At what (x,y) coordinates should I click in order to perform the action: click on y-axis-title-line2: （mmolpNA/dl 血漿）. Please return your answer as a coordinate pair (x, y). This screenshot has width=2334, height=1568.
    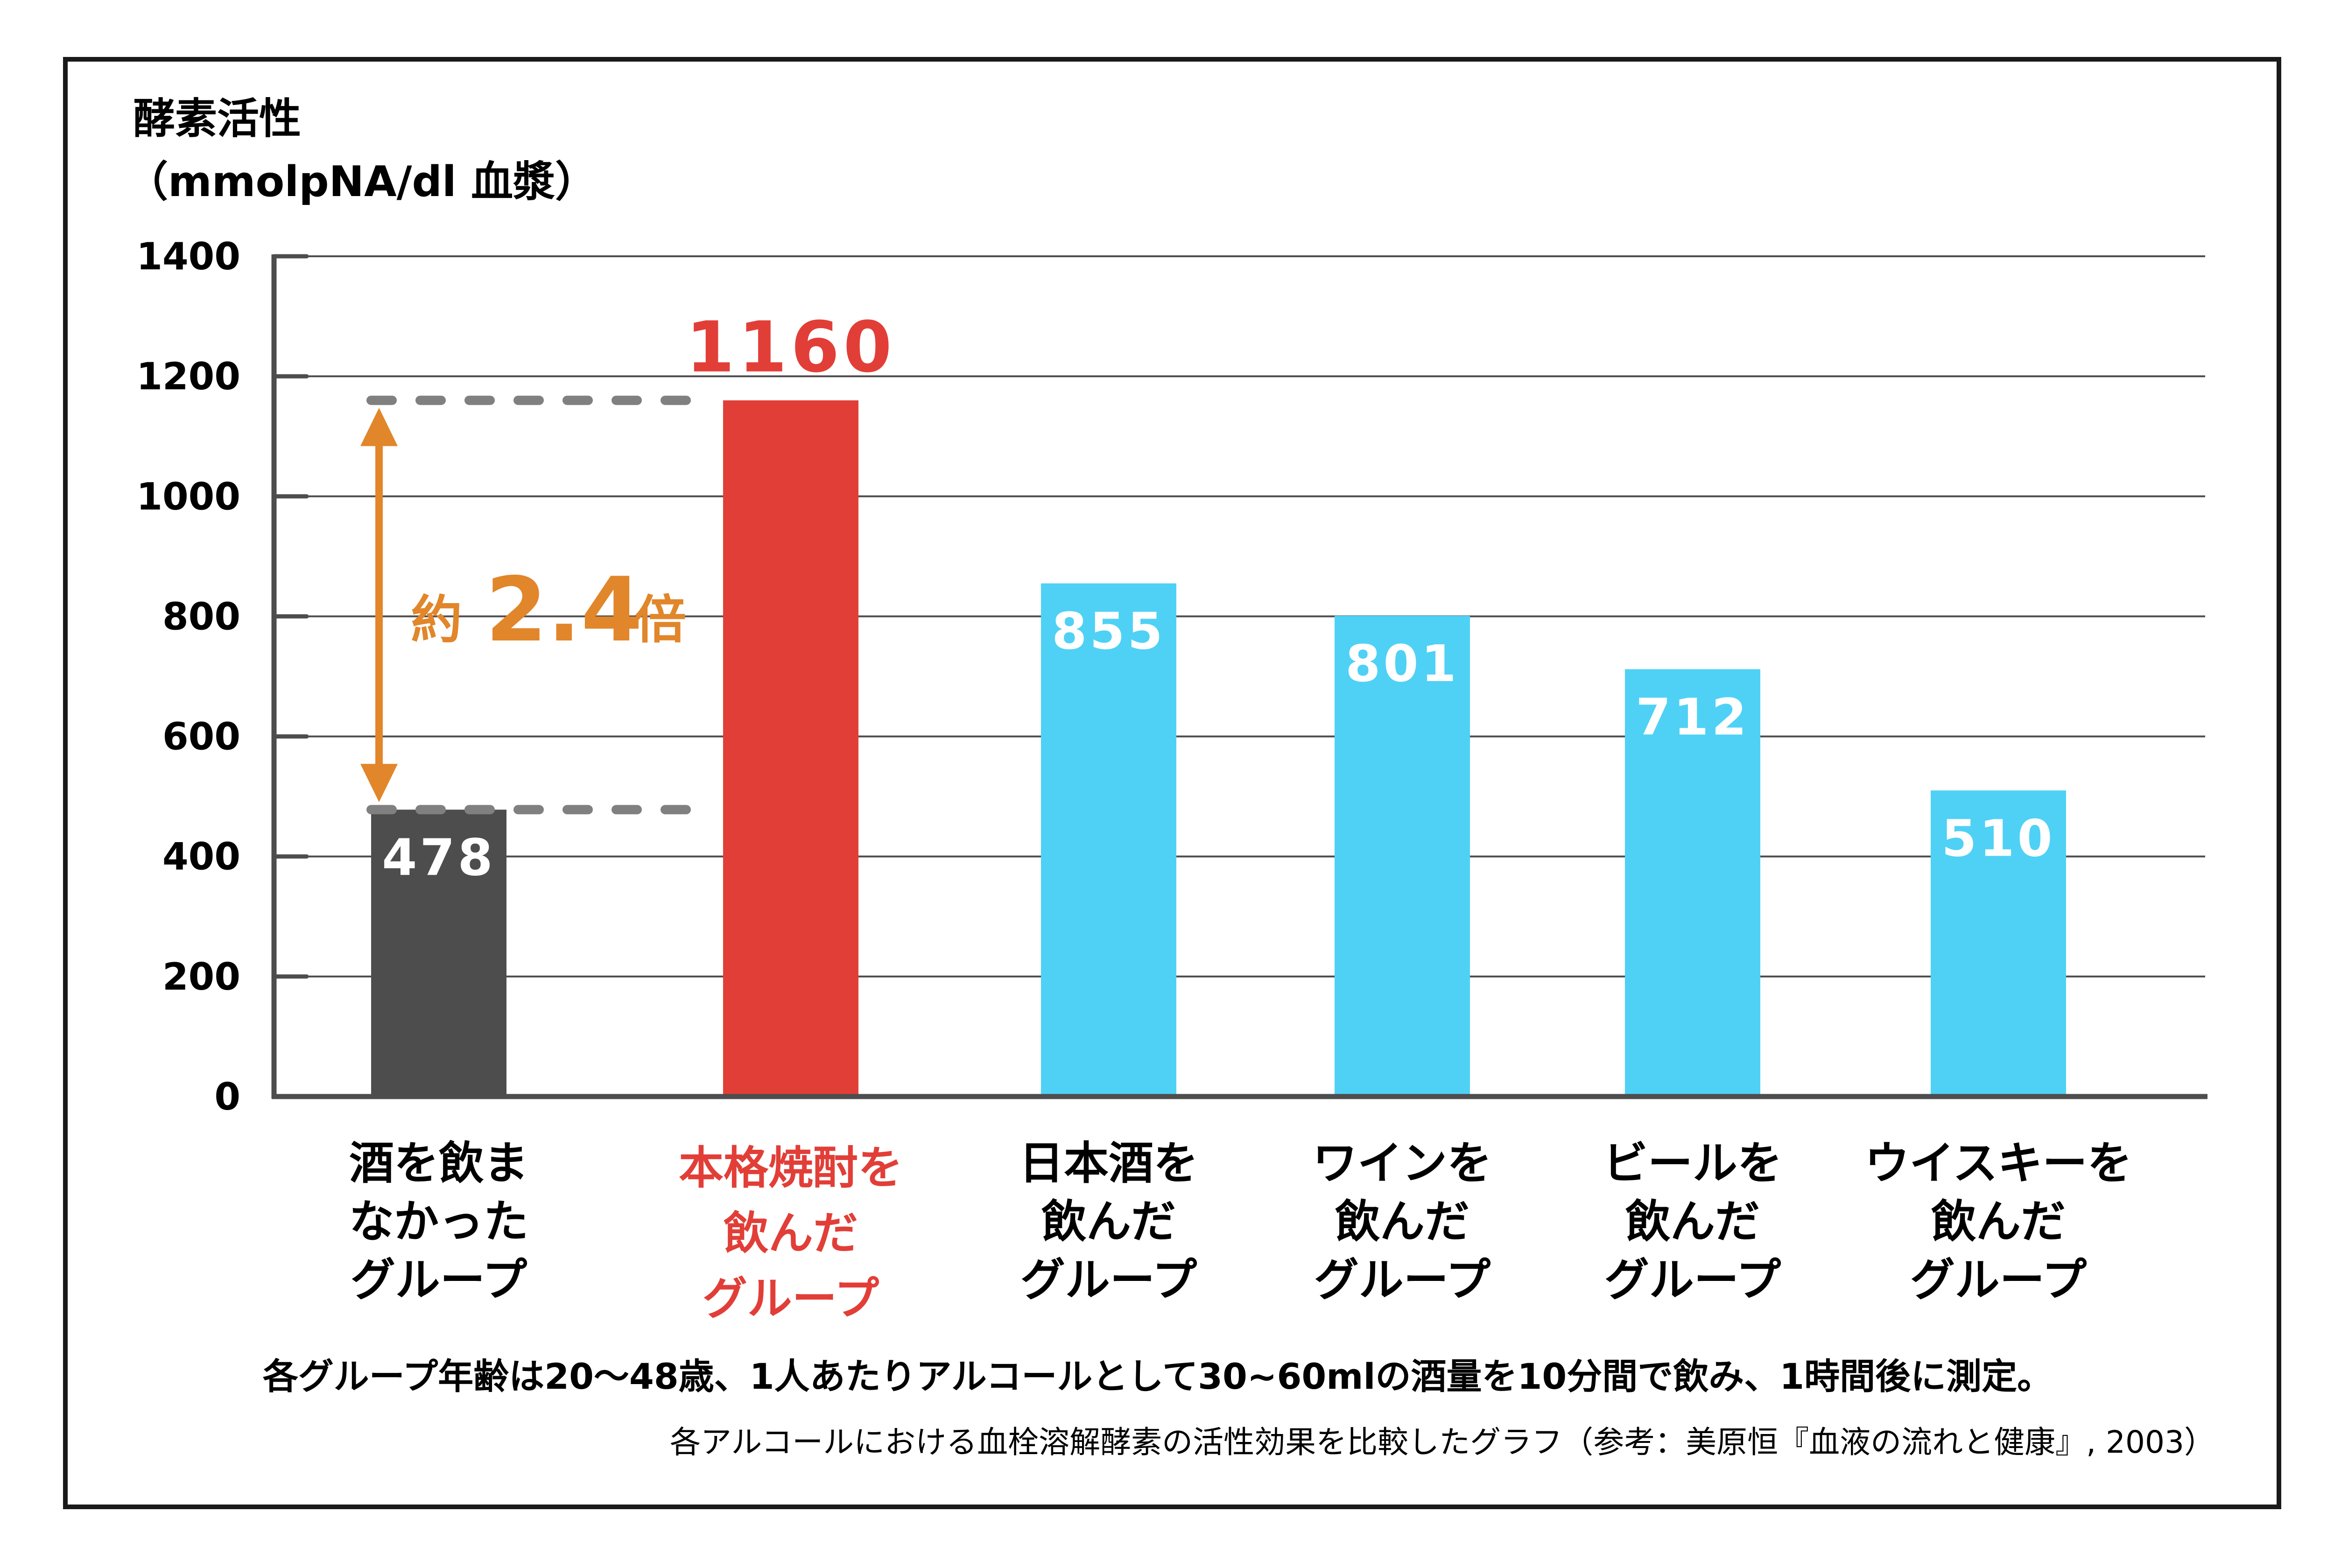
    Looking at the image, I should click on (361, 181).